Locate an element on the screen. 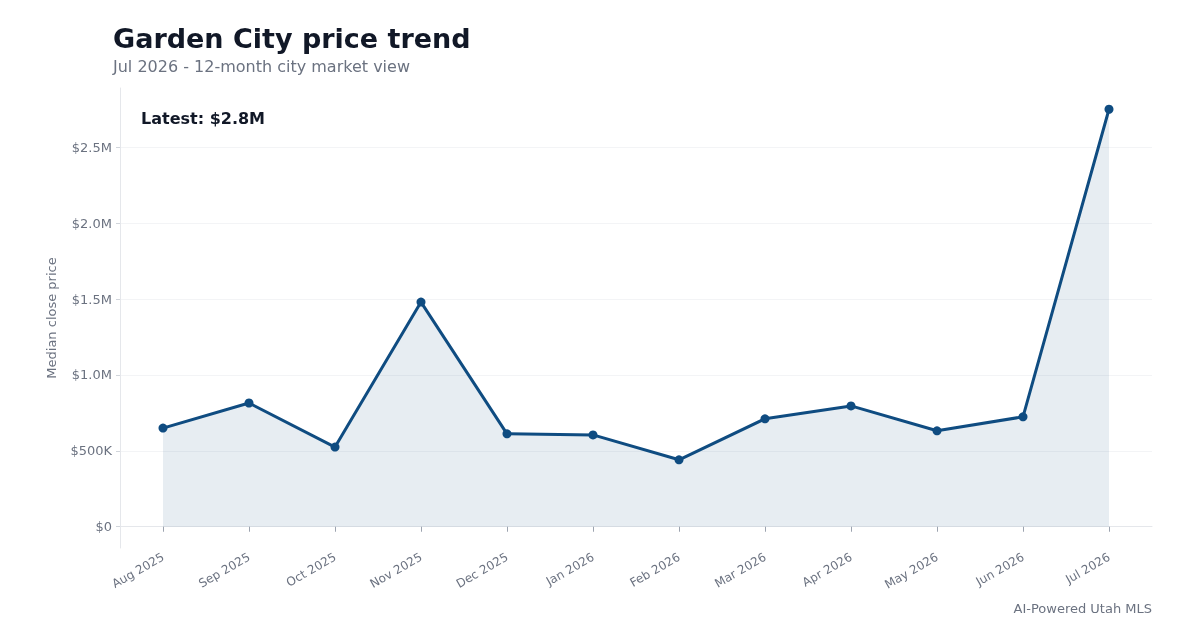 Image resolution: width=1200 pixels, height=630 pixels. y-tick-label: $0 is located at coordinates (103, 527).